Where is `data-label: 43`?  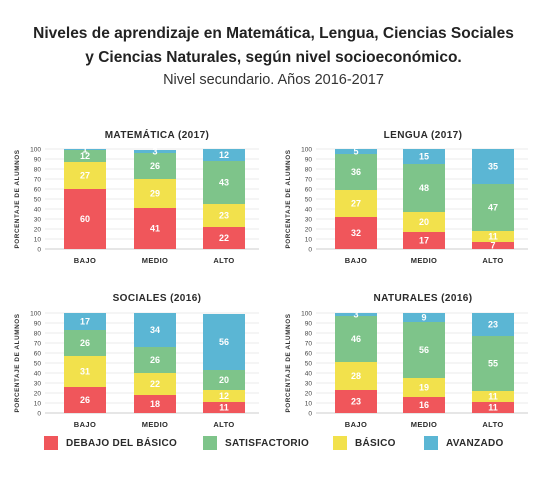
data-label: 43 is located at coordinates (224, 183).